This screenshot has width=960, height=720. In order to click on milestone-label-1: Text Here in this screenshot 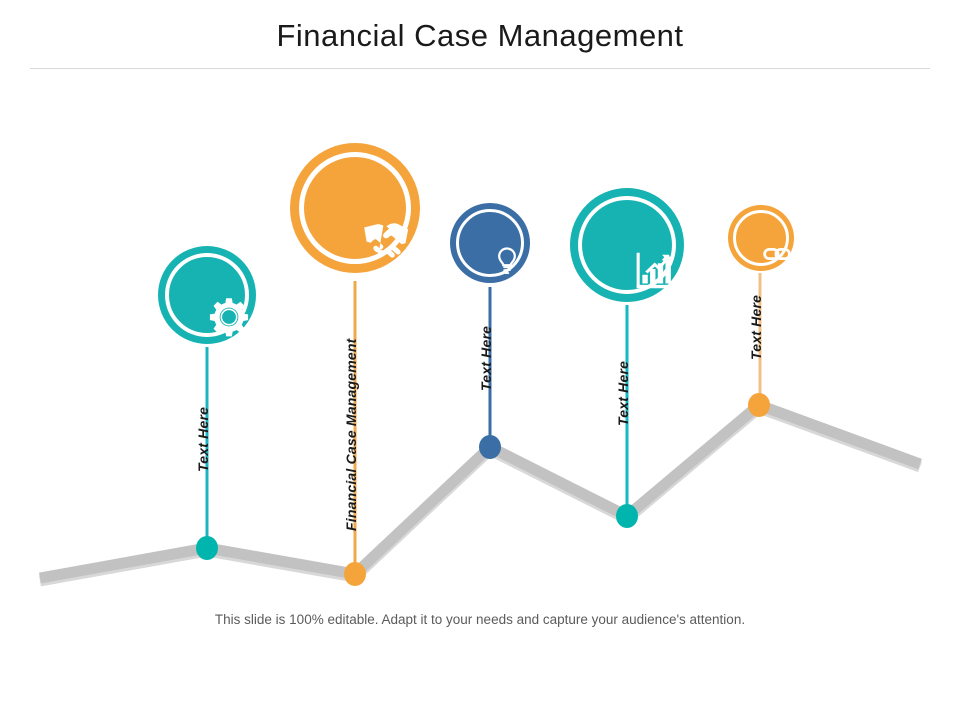, I will do `click(203, 439)`.